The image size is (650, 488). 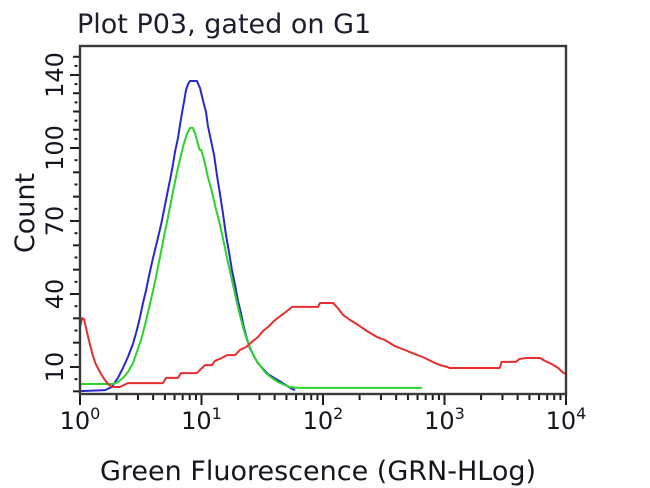 What do you see at coordinates (55, 221) in the screenshot?
I see `y-tick-label: 70` at bounding box center [55, 221].